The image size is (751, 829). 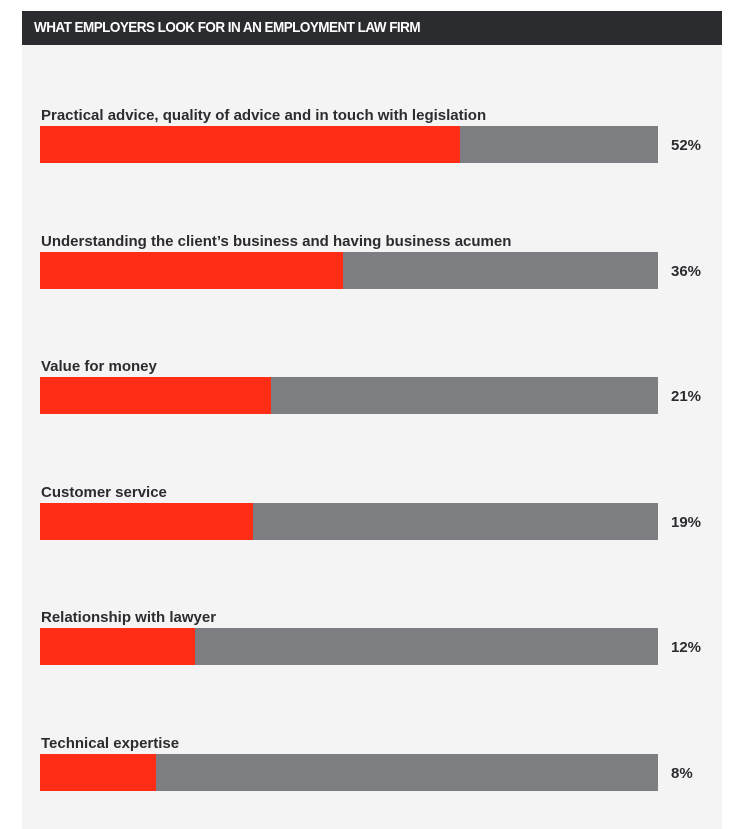 I want to click on bar-row: Relationship with lawyer 12%, so click(x=380, y=649).